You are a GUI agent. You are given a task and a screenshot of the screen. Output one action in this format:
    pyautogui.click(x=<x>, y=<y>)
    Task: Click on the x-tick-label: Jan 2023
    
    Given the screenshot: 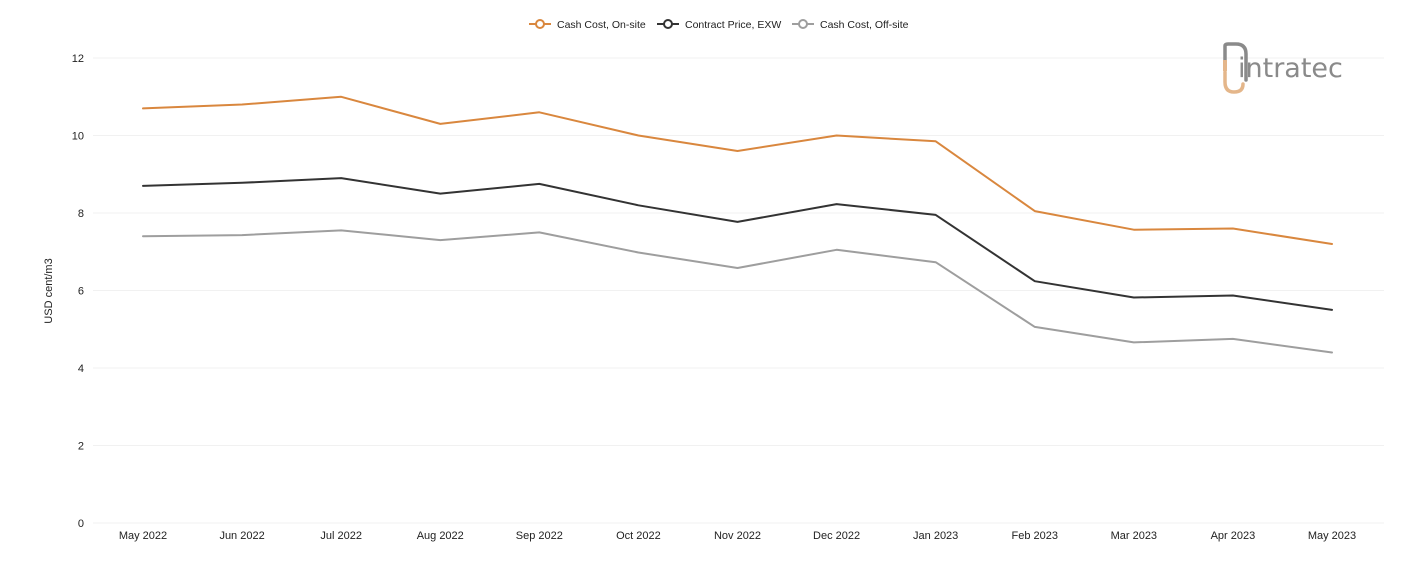 What is the action you would take?
    pyautogui.click(x=935, y=536)
    